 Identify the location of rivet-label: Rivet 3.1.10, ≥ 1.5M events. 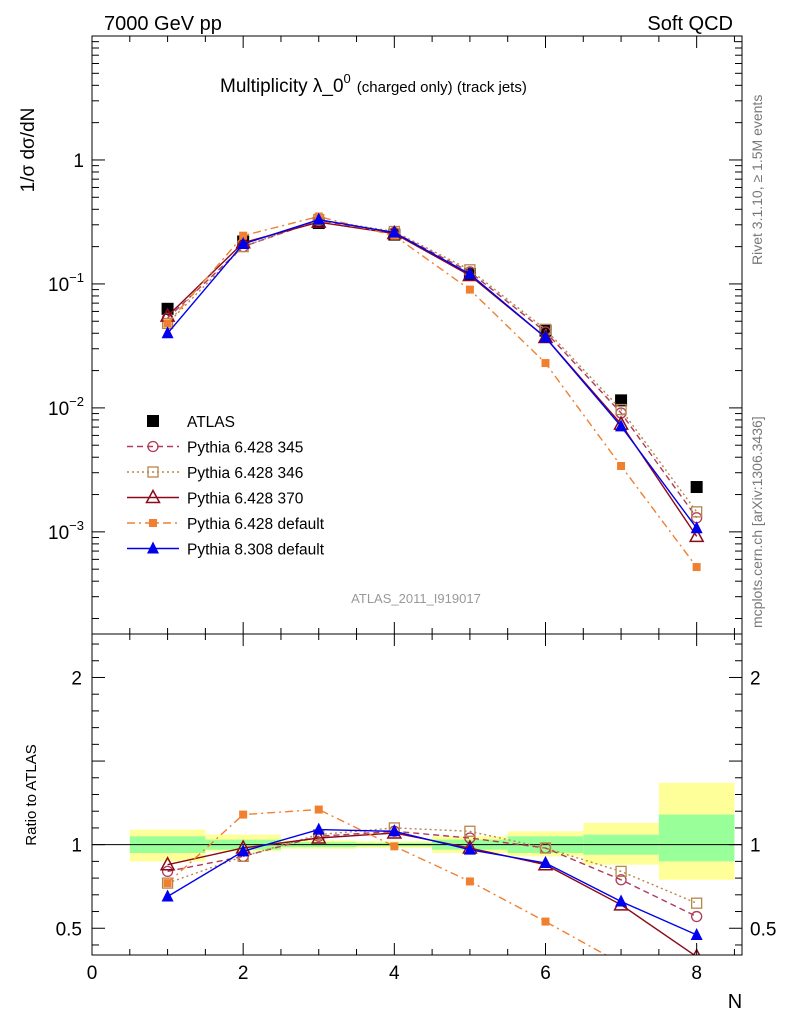
(757, 180).